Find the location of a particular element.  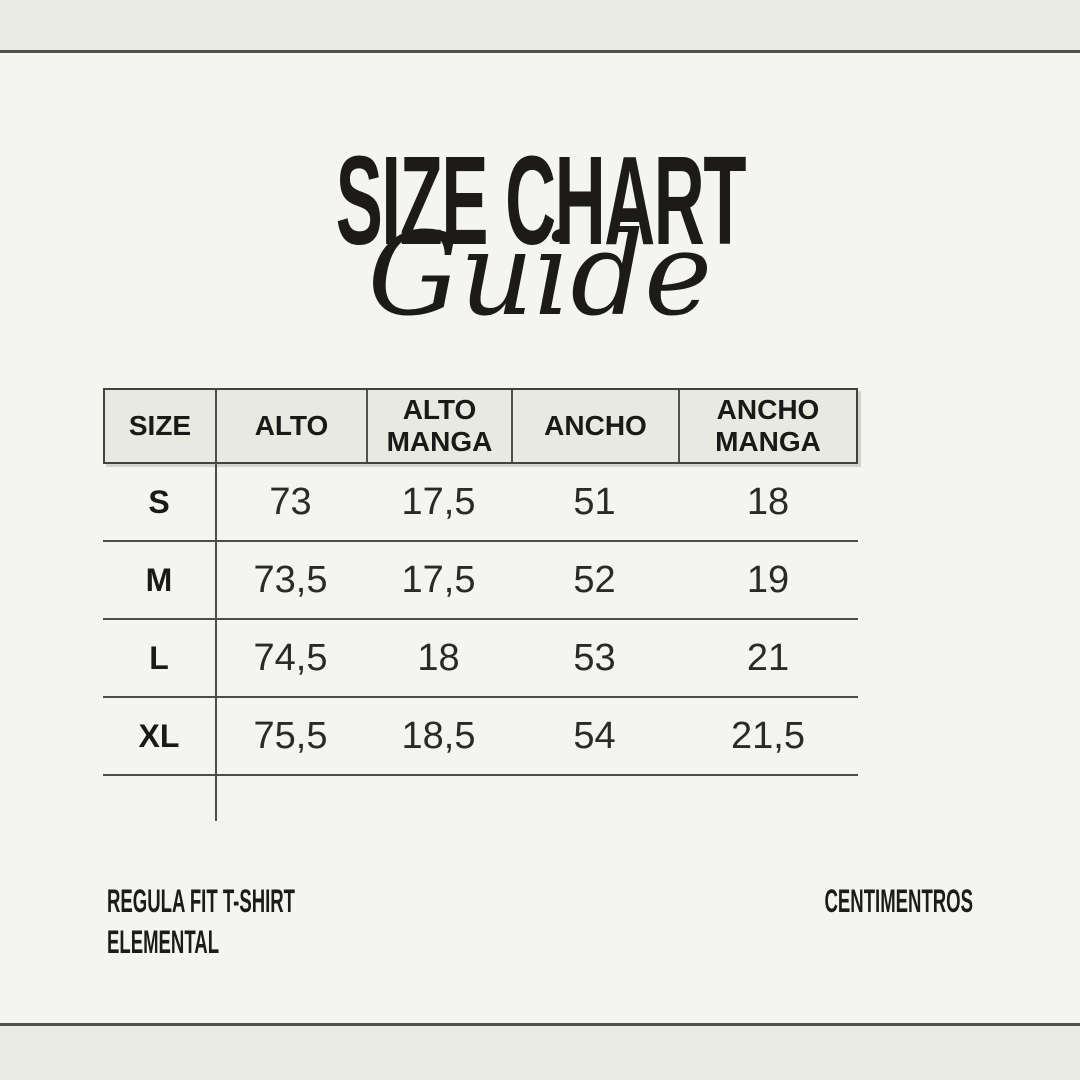

value-ancho-manga: 21 is located at coordinates (768, 657).